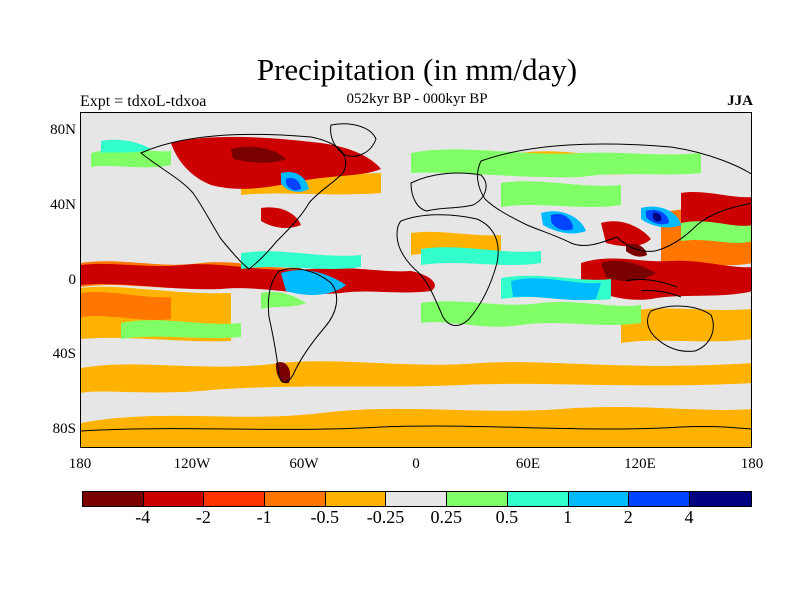 The width and height of the screenshot is (800, 600). What do you see at coordinates (80, 464) in the screenshot?
I see `lon-label-180-west: 180` at bounding box center [80, 464].